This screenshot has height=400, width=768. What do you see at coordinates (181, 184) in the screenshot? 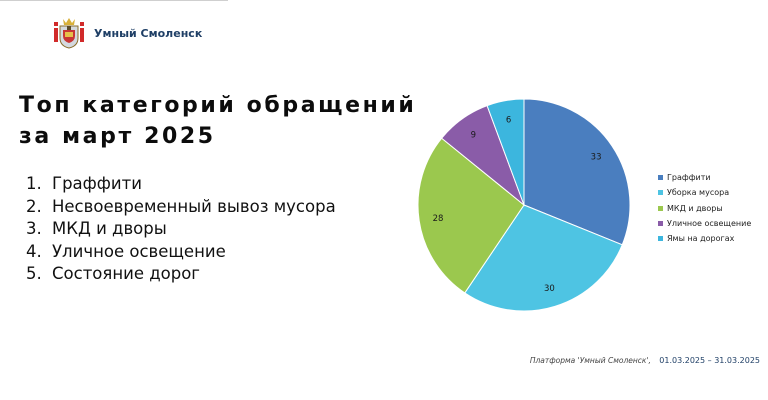
I see `list-item: 1. Граффити` at bounding box center [181, 184].